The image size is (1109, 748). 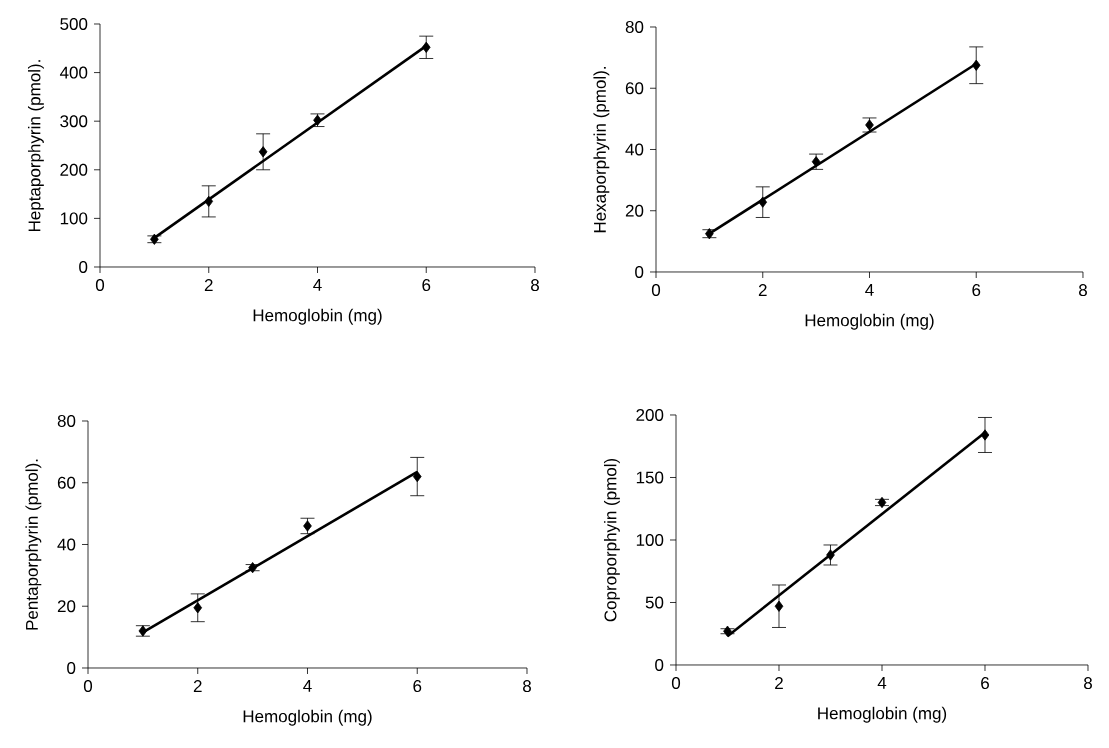 I want to click on y-tick-label: 50, so click(x=654, y=602).